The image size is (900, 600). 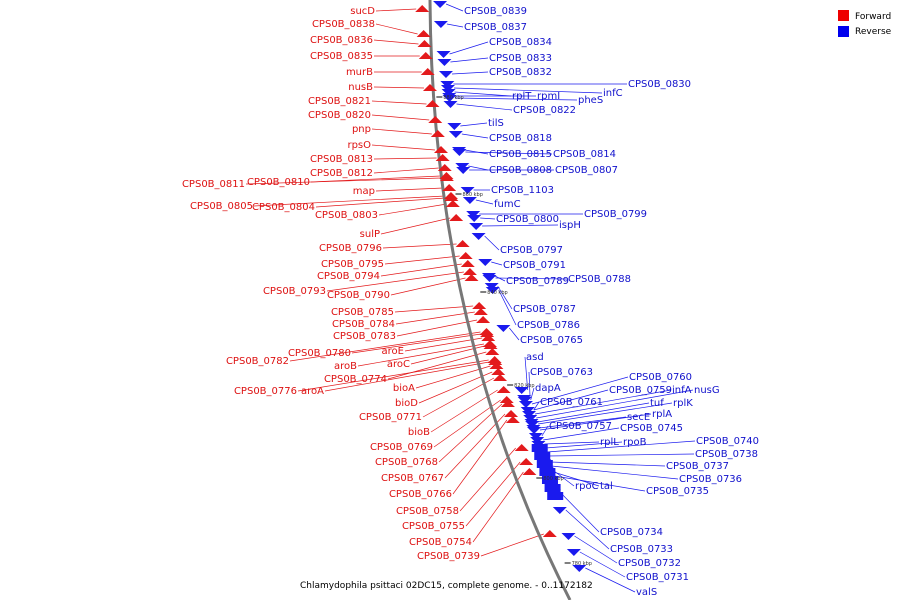 I want to click on gene-label-cps0b-0739: CPS0B_0739, so click(x=448, y=556).